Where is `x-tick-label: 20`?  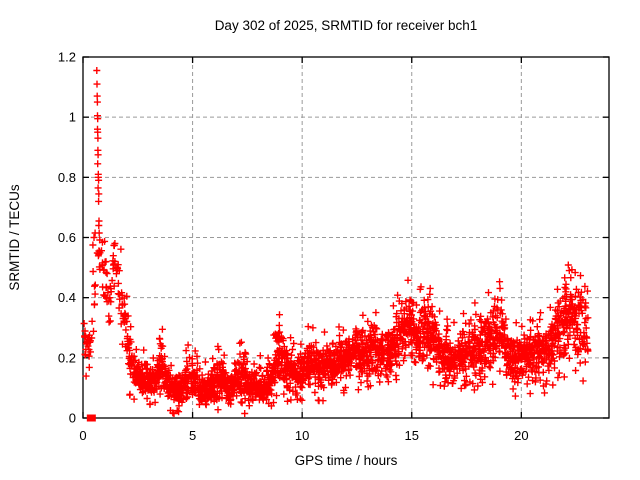 x-tick-label: 20 is located at coordinates (521, 435).